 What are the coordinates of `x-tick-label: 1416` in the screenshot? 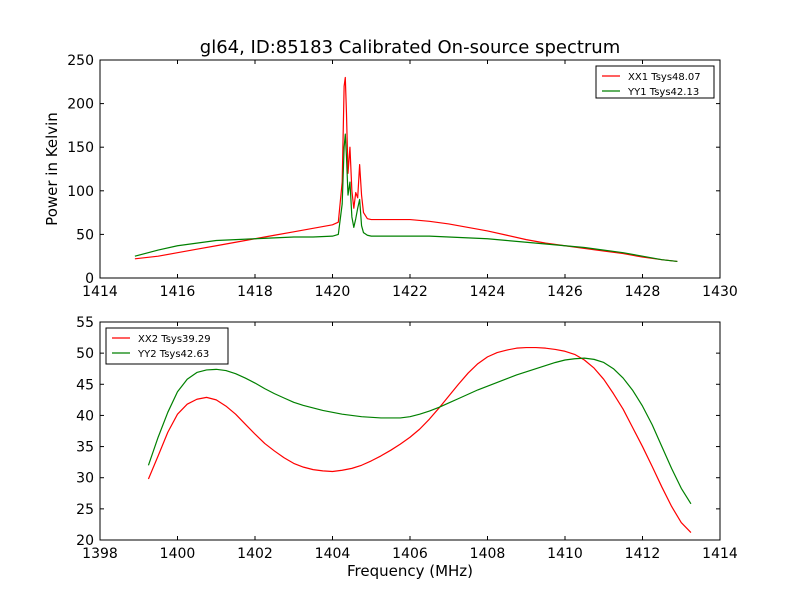 It's located at (178, 292).